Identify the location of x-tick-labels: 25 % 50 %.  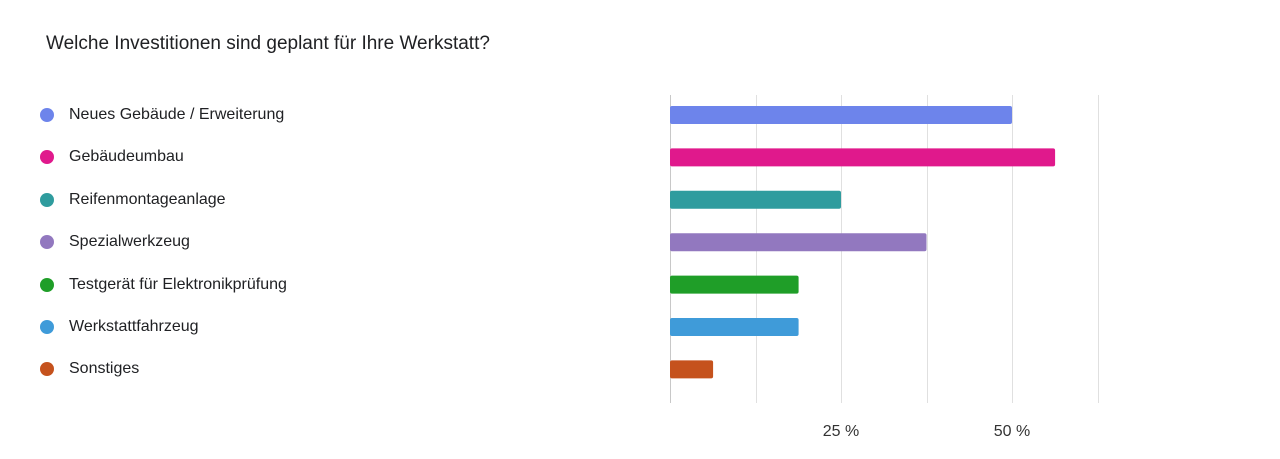
(926, 431).